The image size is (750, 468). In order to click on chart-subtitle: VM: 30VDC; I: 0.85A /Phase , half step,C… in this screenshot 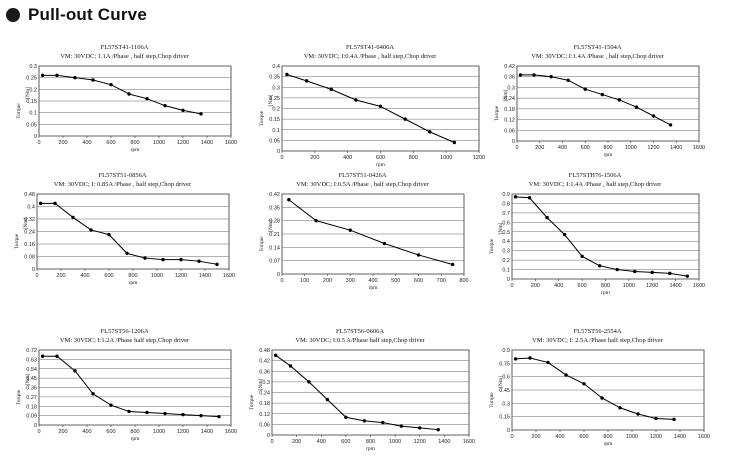, I will do `click(122, 184)`.